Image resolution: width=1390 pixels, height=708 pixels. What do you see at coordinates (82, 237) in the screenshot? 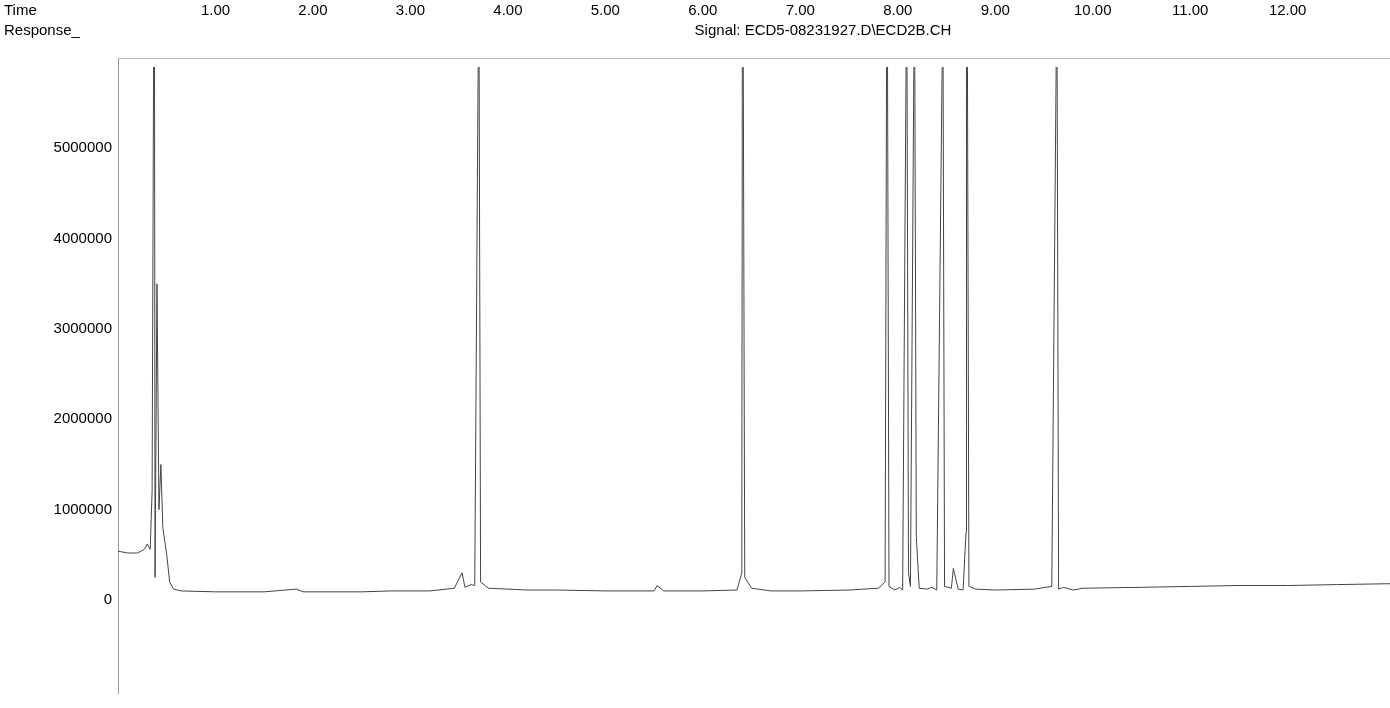
I see `y-tick-label: 4000000` at bounding box center [82, 237].